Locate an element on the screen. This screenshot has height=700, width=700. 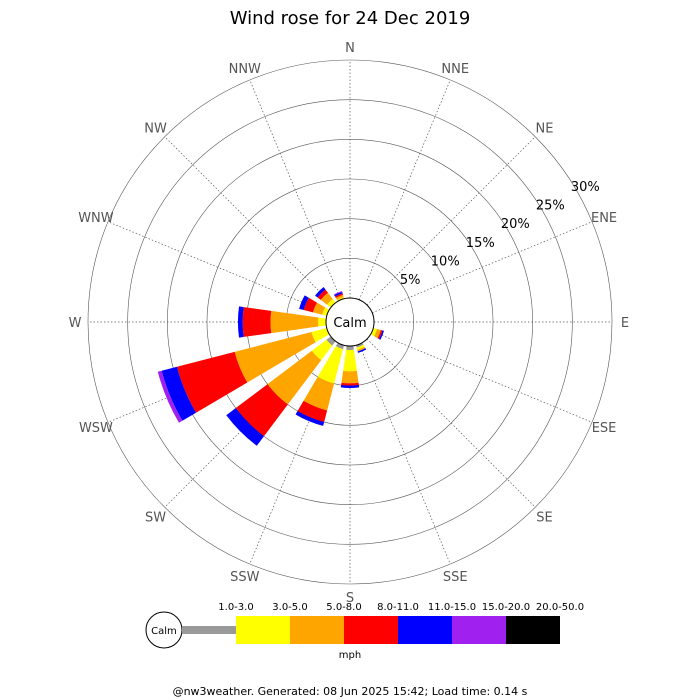
calm-circle: Calm is located at coordinates (350, 322).